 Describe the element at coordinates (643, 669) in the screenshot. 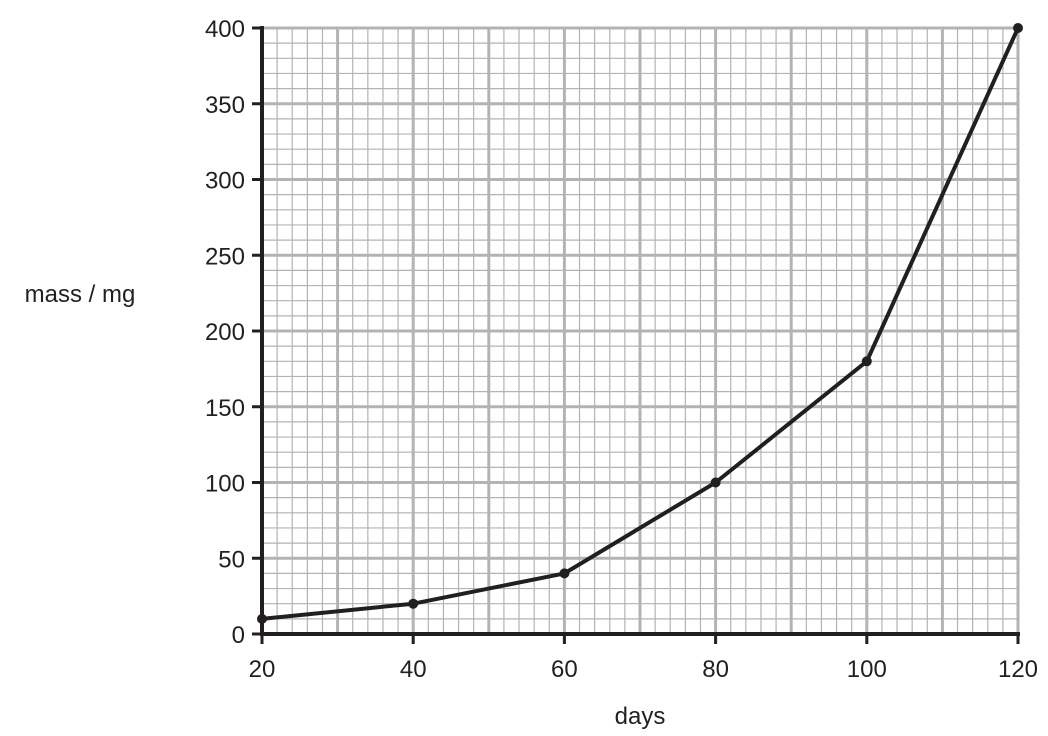

I see `x-tick-labels: 20 40 60 80 100 120` at that location.